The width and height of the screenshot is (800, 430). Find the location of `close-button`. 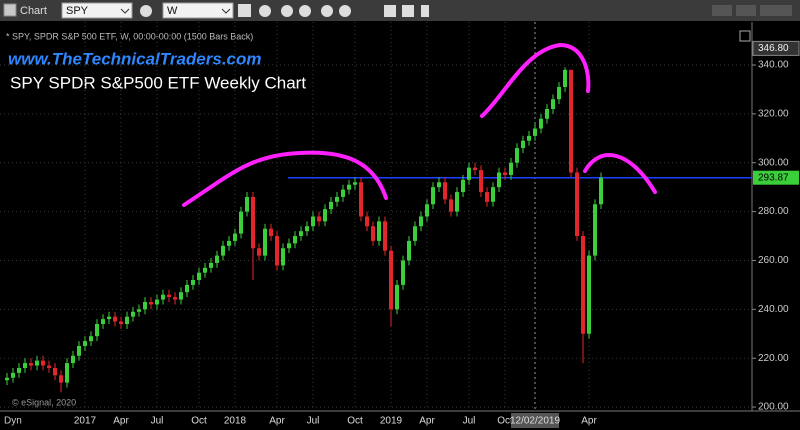

close-button is located at coordinates (776, 10).